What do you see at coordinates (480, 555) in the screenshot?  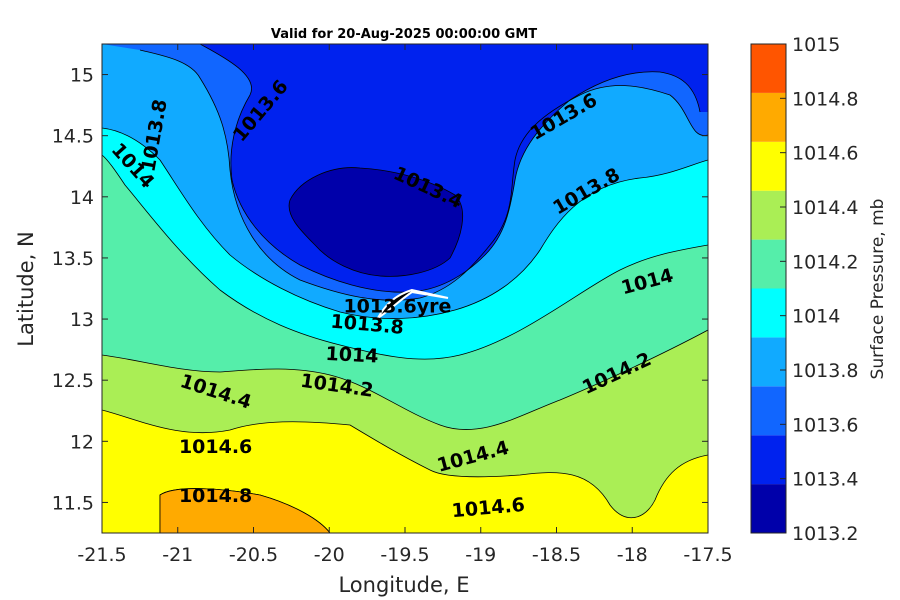 I see `x-tick-label: -19` at bounding box center [480, 555].